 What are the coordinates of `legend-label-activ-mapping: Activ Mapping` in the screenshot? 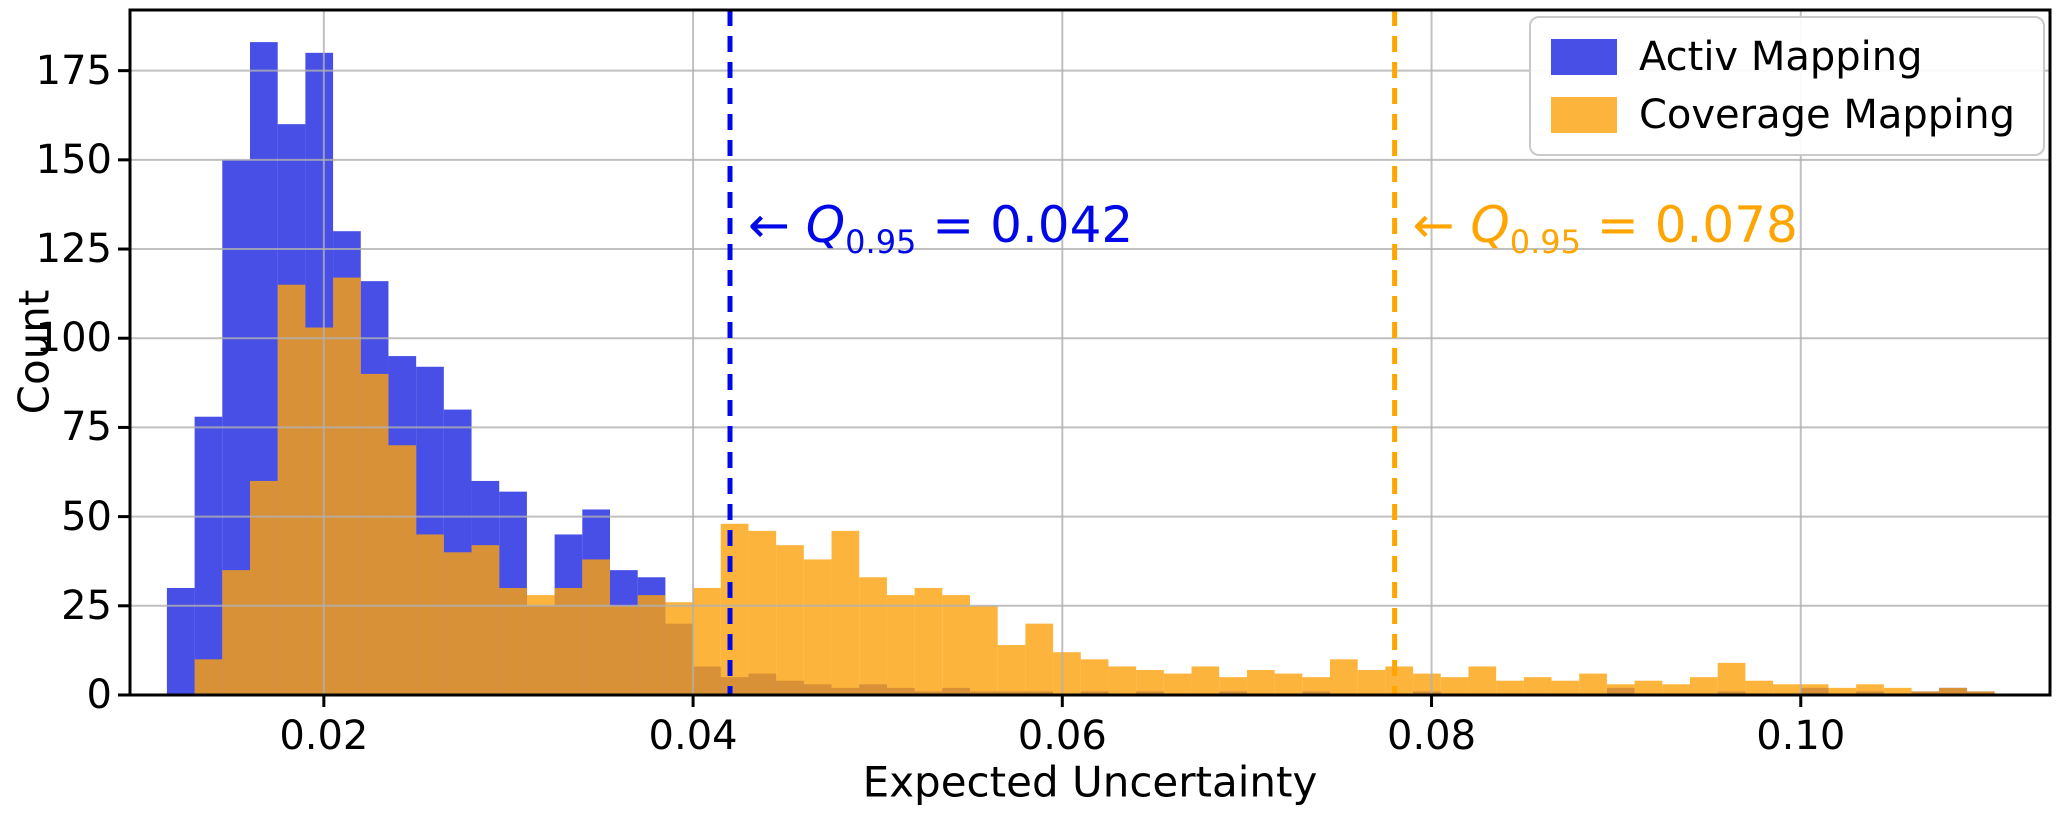 It's located at (1780, 57).